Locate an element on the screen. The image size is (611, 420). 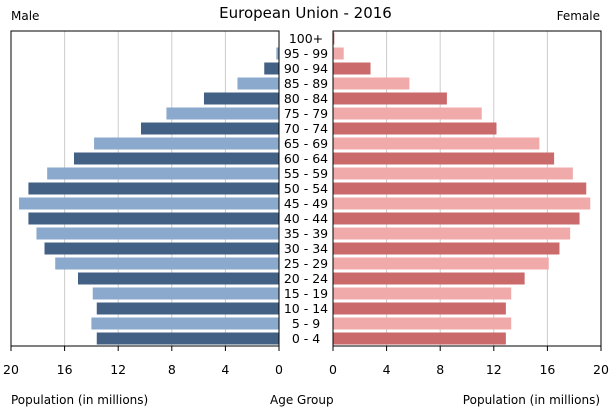
age-group-label: 45 - 49 is located at coordinates (306, 203).